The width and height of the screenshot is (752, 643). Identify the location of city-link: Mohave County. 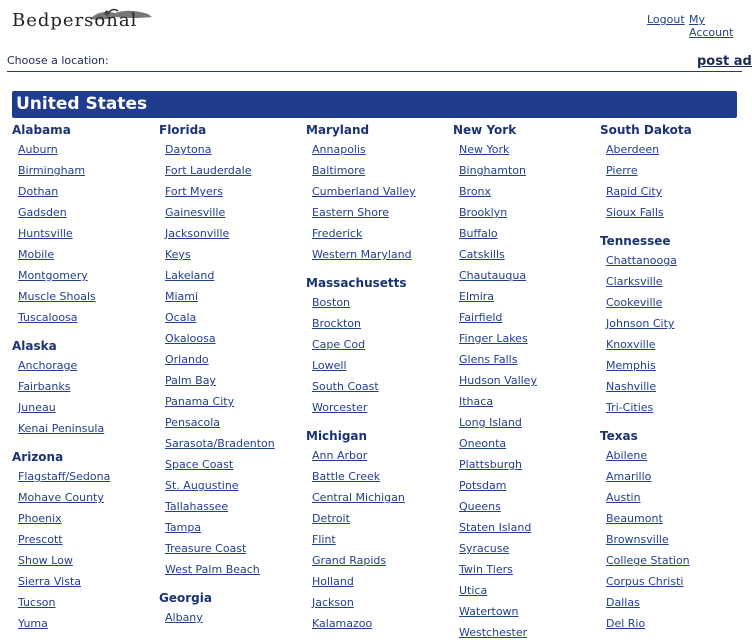
(61, 497).